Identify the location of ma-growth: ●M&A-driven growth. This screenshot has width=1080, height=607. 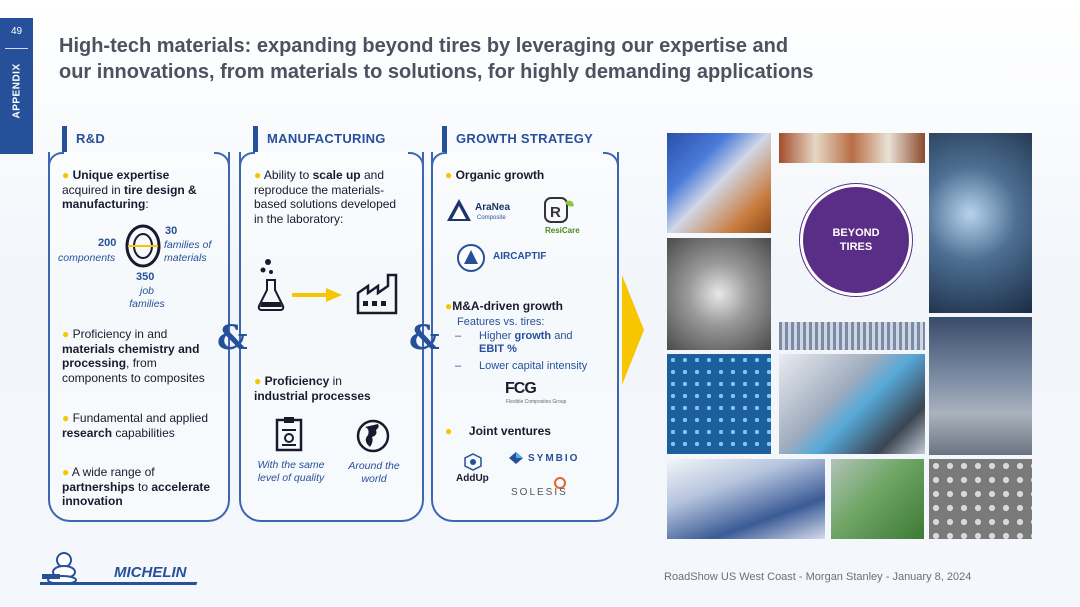
(504, 306).